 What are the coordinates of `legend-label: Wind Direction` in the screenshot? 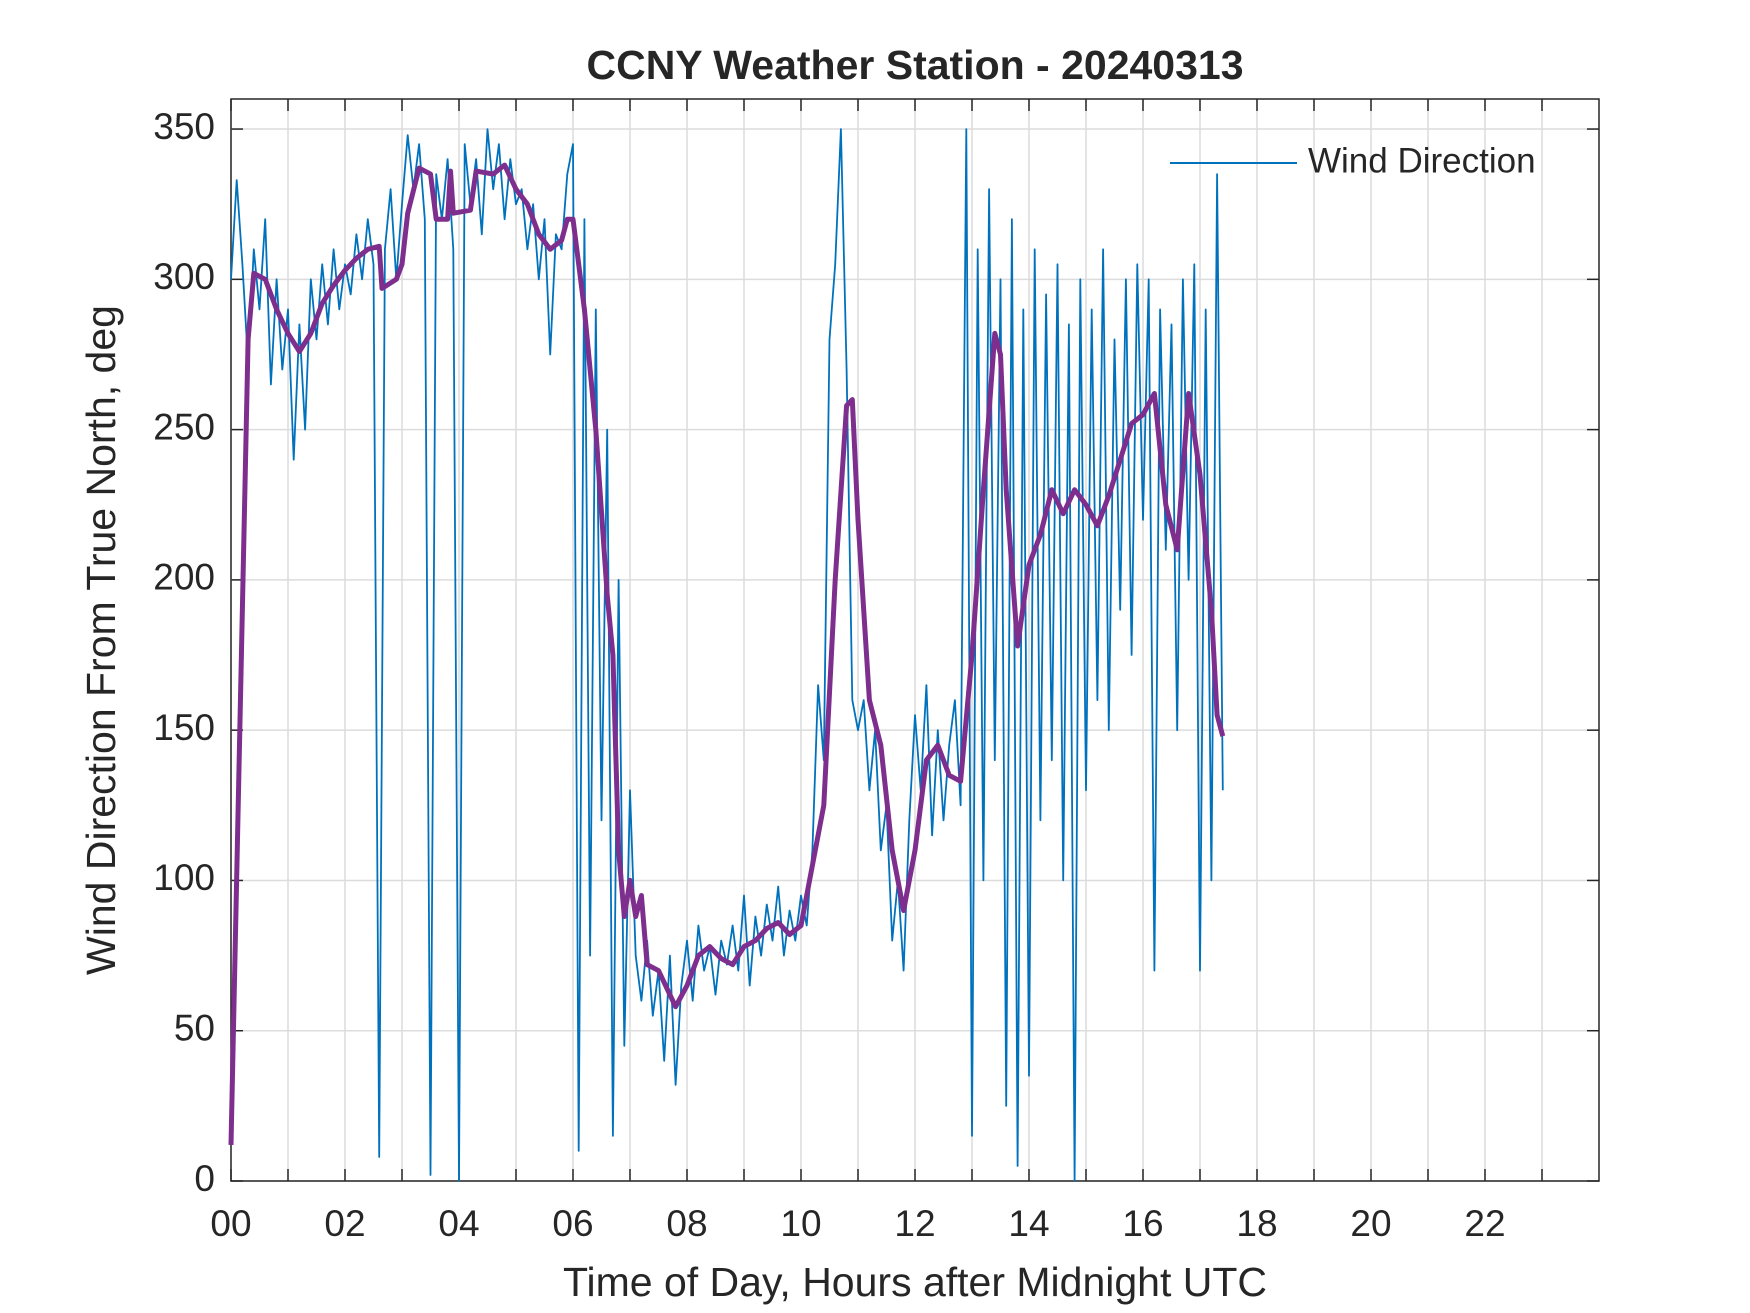 It's located at (1422, 160).